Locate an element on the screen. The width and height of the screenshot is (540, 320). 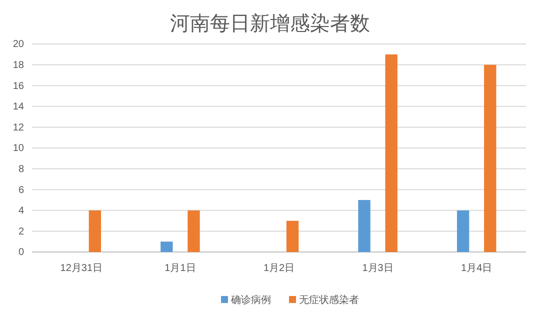
y-tick-label: 10 is located at coordinates (18, 148).